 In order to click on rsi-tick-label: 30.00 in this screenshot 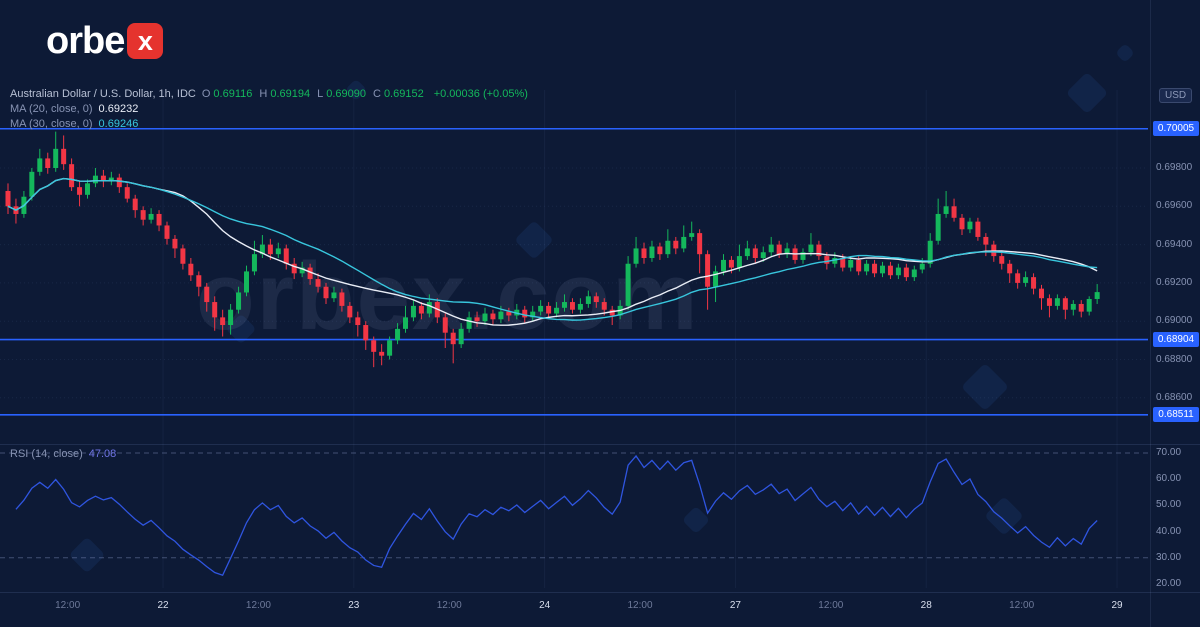, I will do `click(1169, 557)`.